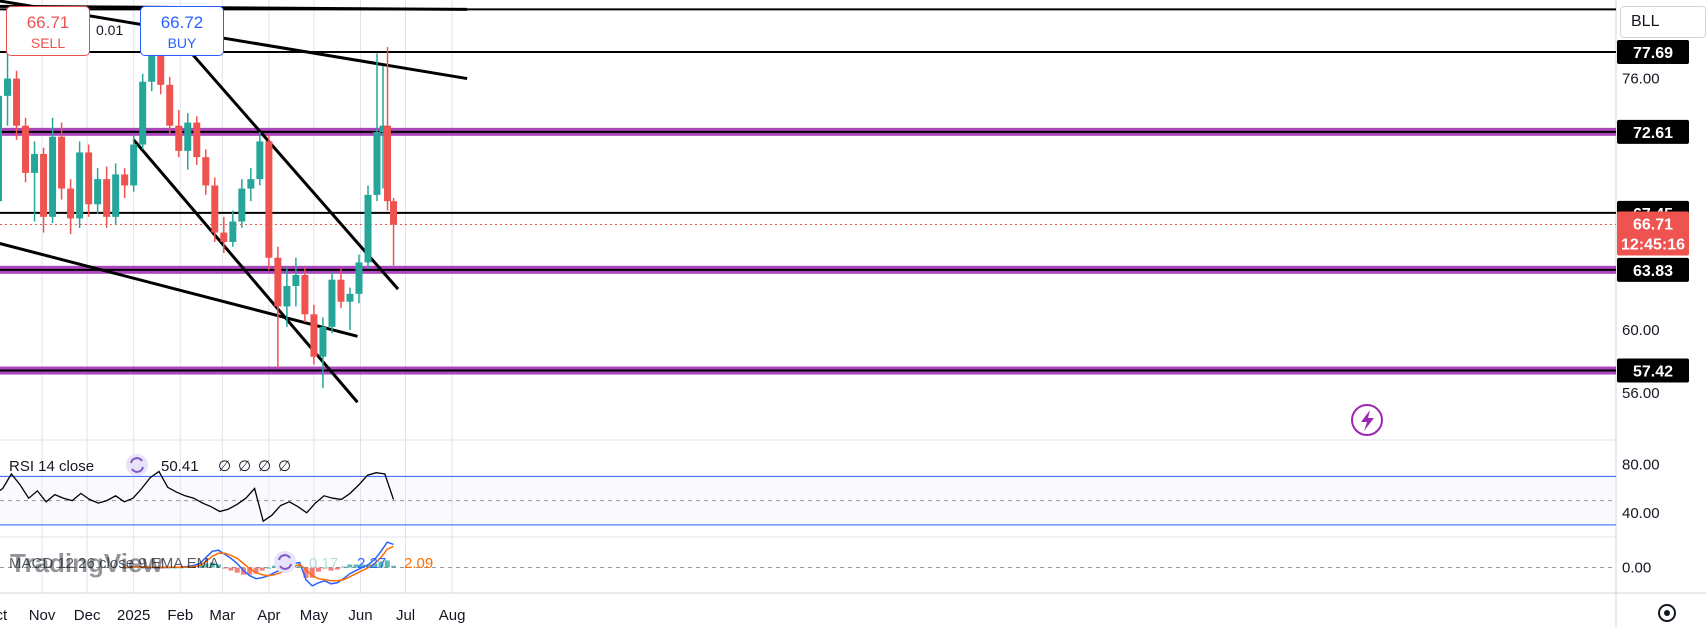 This screenshot has height=627, width=1706. Describe the element at coordinates (285, 562) in the screenshot. I see `macd-settings-icon` at that location.